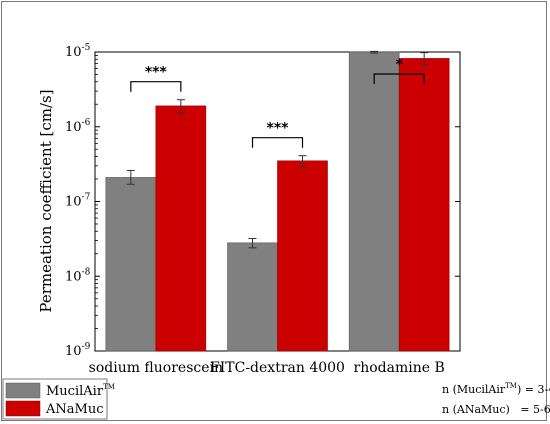 This screenshot has width=550, height=424. I want to click on significance-label: *, so click(400, 65).